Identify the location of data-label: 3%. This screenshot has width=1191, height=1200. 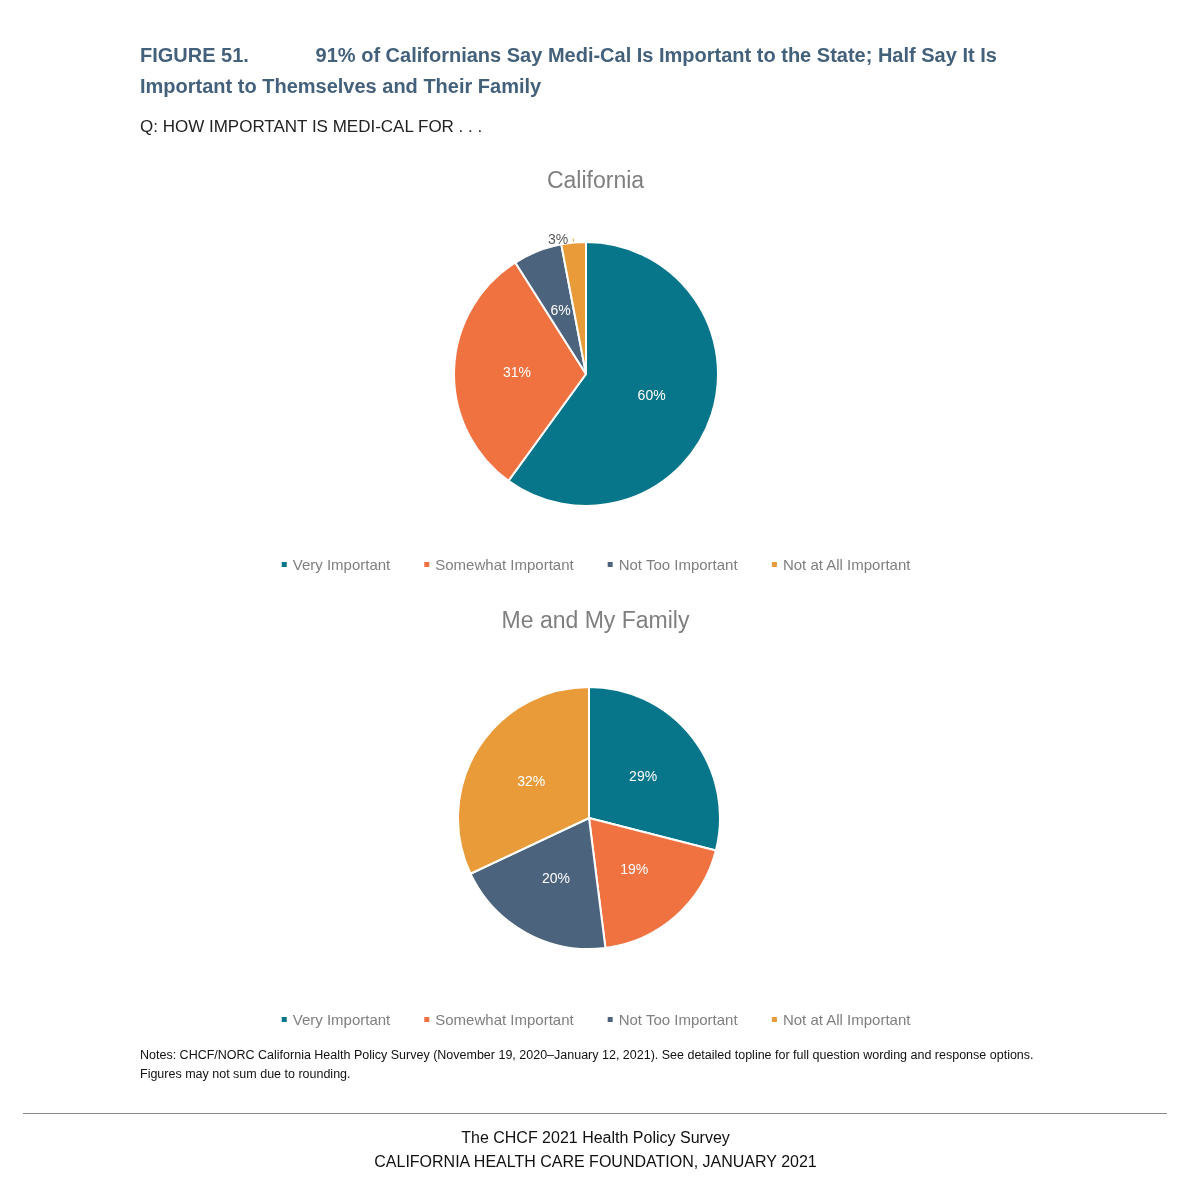
(558, 238).